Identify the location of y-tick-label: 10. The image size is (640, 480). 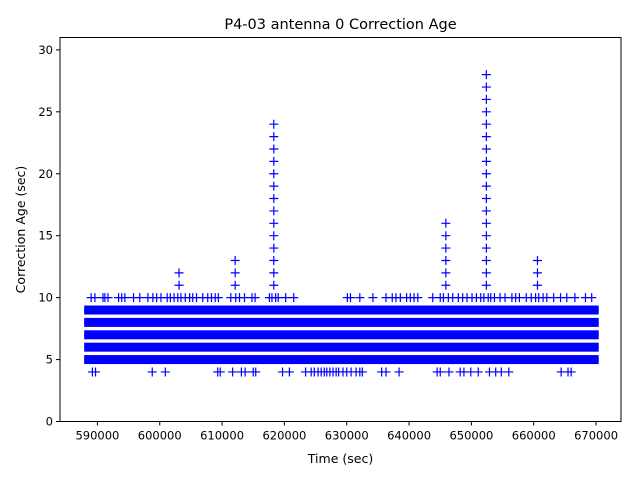
(45, 298).